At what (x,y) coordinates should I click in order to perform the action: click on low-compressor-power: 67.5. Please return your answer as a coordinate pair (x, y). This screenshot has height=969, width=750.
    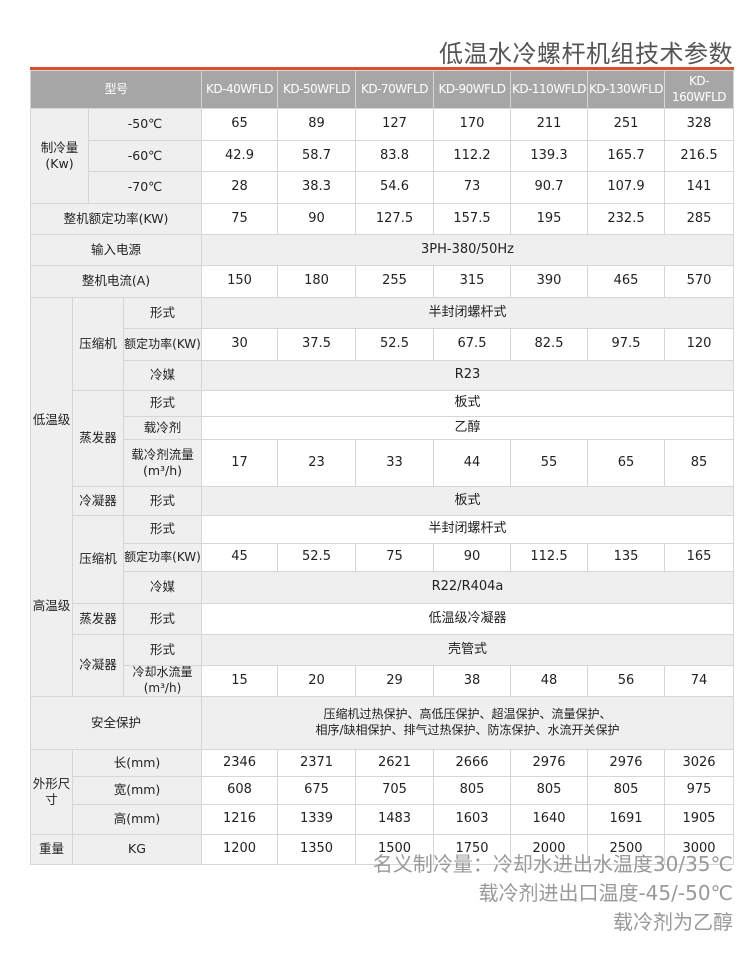
    Looking at the image, I should click on (472, 344).